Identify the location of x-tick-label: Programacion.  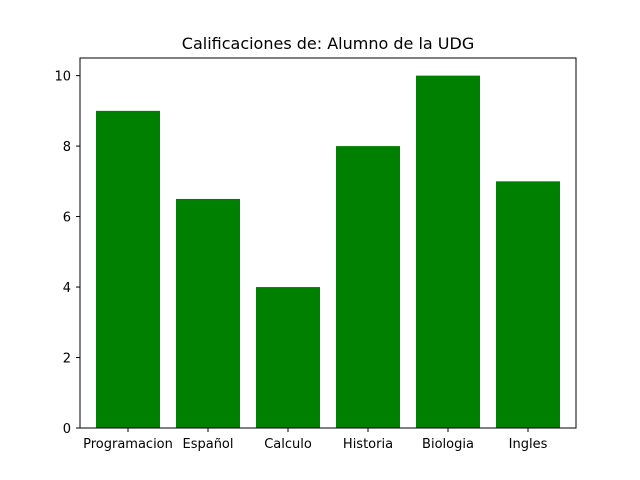
(128, 444).